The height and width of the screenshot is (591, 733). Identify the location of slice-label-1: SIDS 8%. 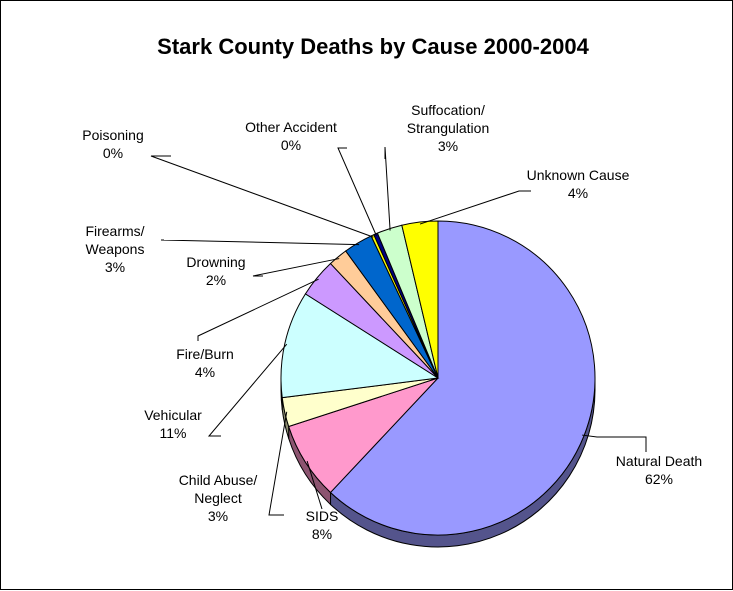
(322, 525).